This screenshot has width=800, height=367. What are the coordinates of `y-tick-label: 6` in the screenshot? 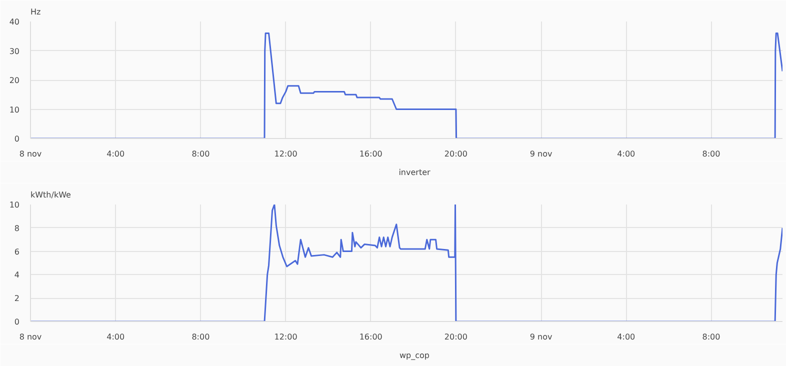 It's located at (17, 251).